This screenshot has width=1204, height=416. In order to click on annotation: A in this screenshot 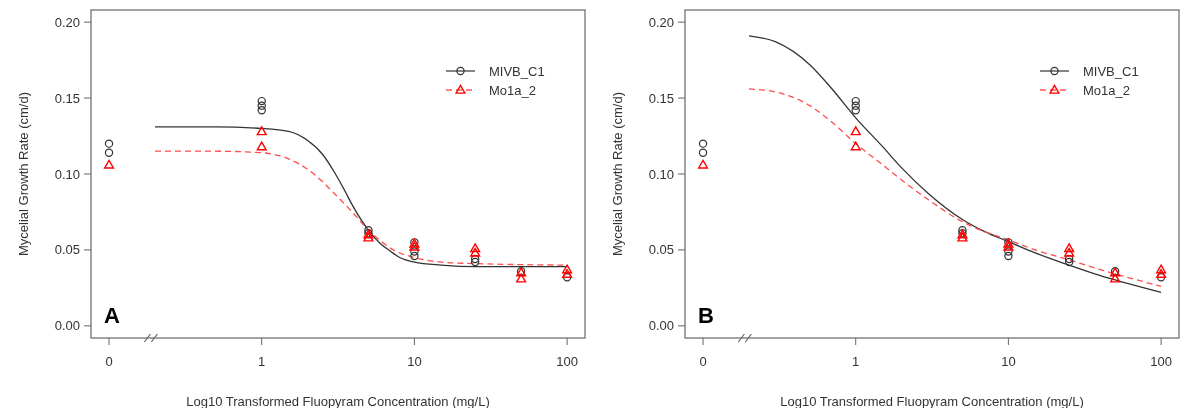, I will do `click(112, 315)`.